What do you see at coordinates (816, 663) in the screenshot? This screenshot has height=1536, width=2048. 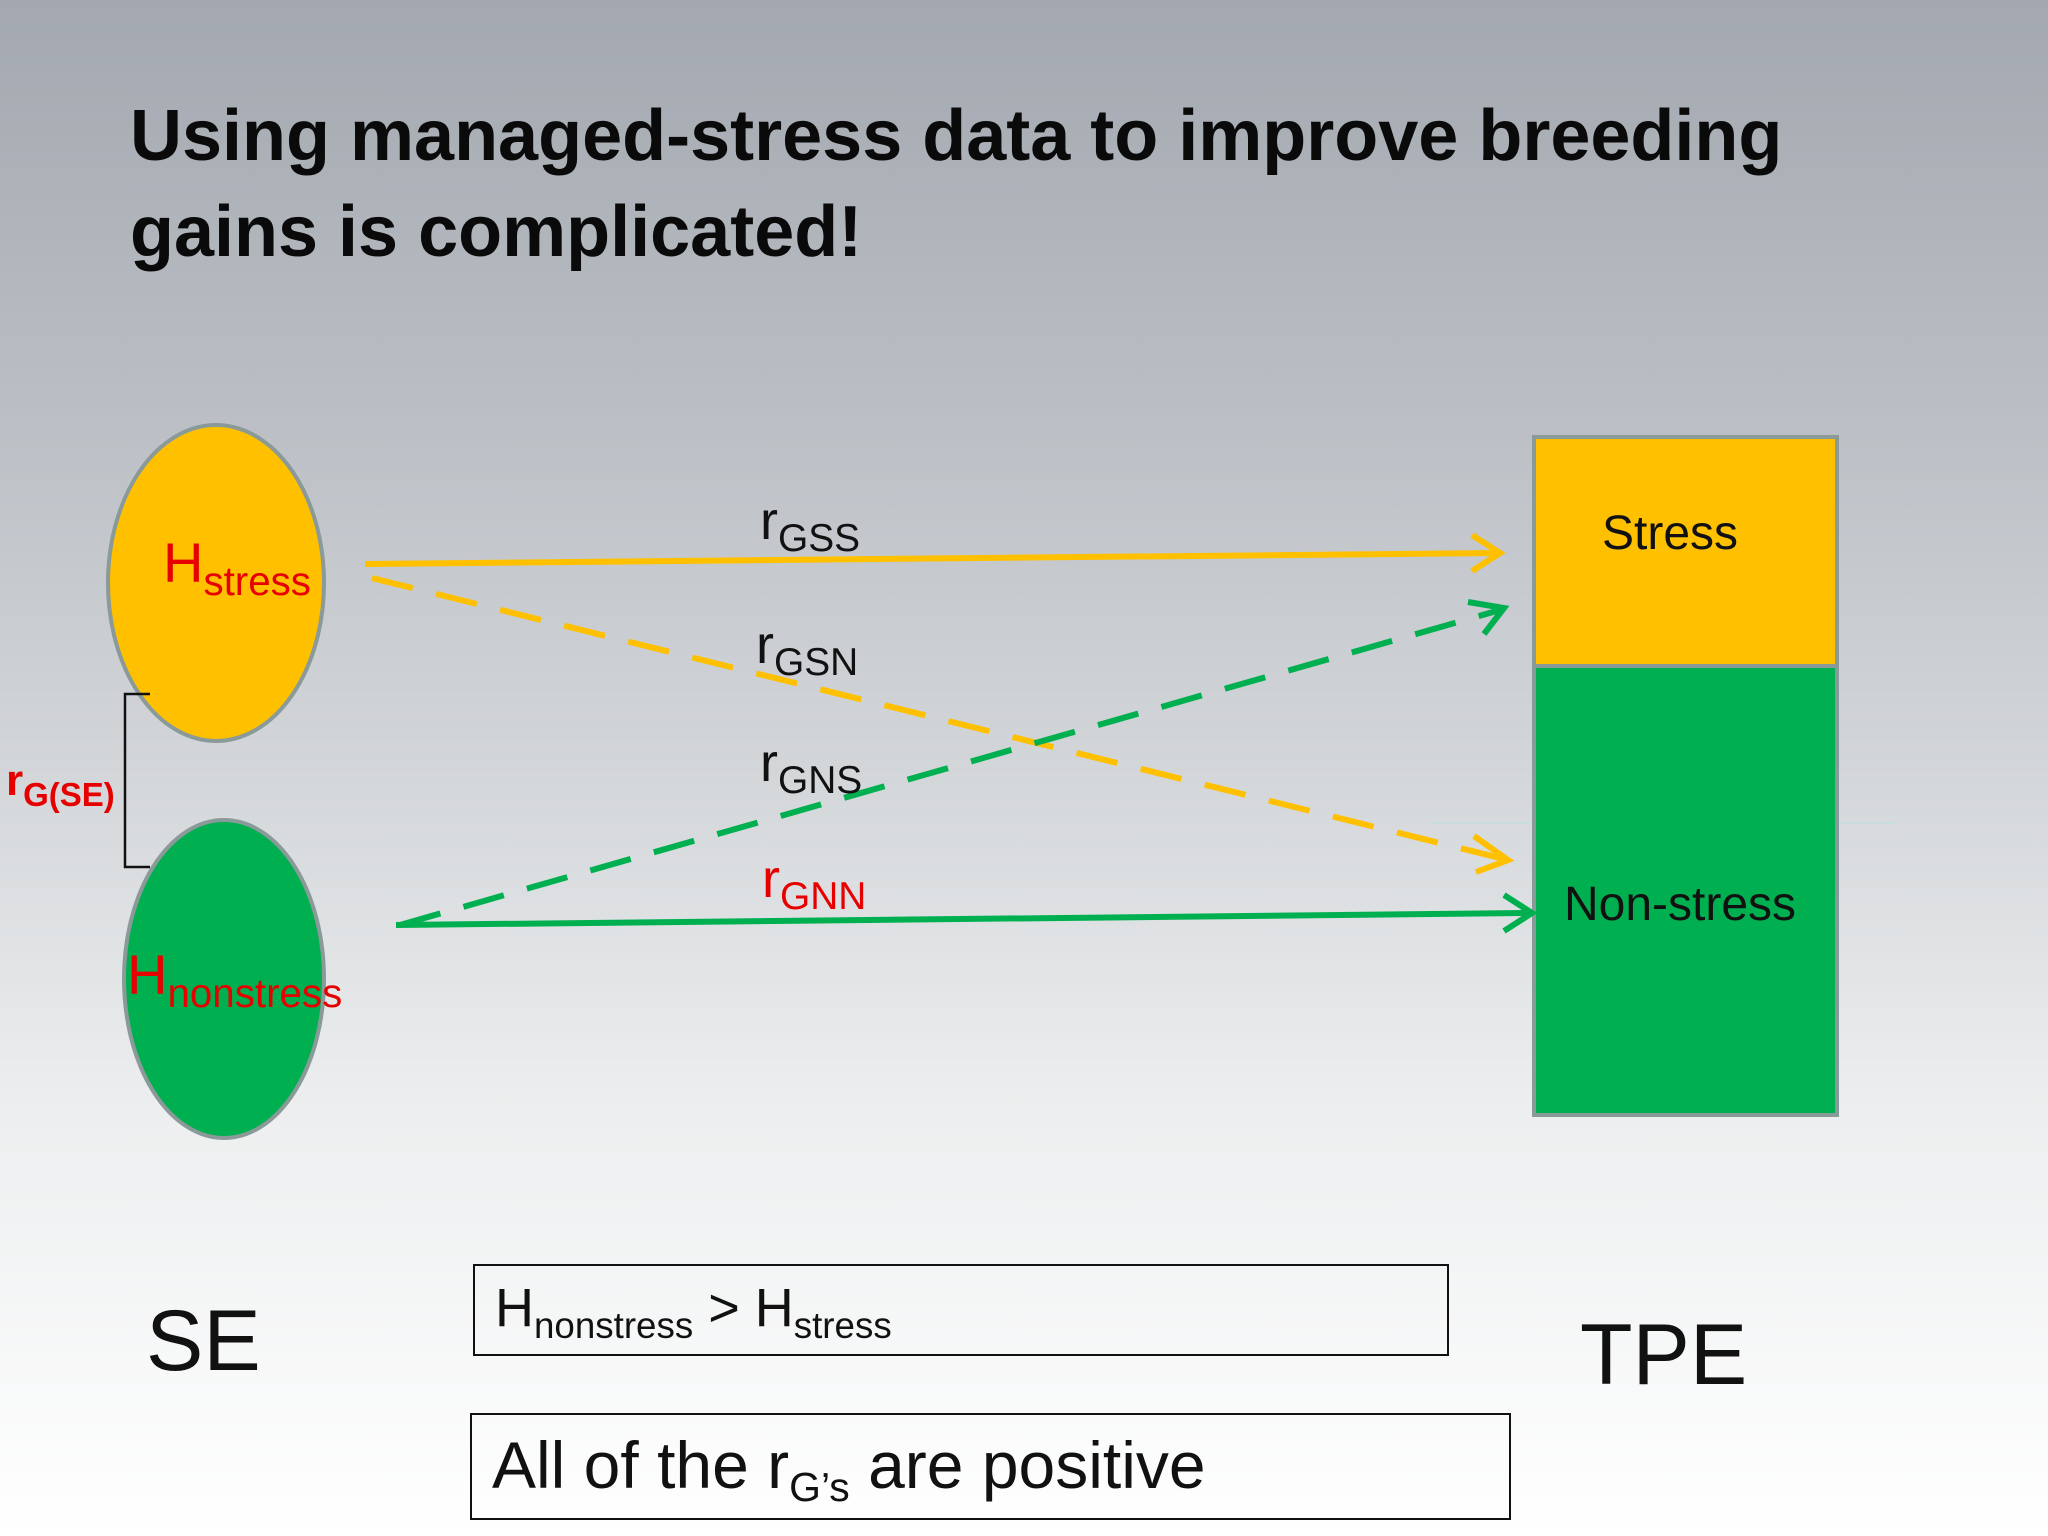 I see `gsn-subscript: GSN` at bounding box center [816, 663].